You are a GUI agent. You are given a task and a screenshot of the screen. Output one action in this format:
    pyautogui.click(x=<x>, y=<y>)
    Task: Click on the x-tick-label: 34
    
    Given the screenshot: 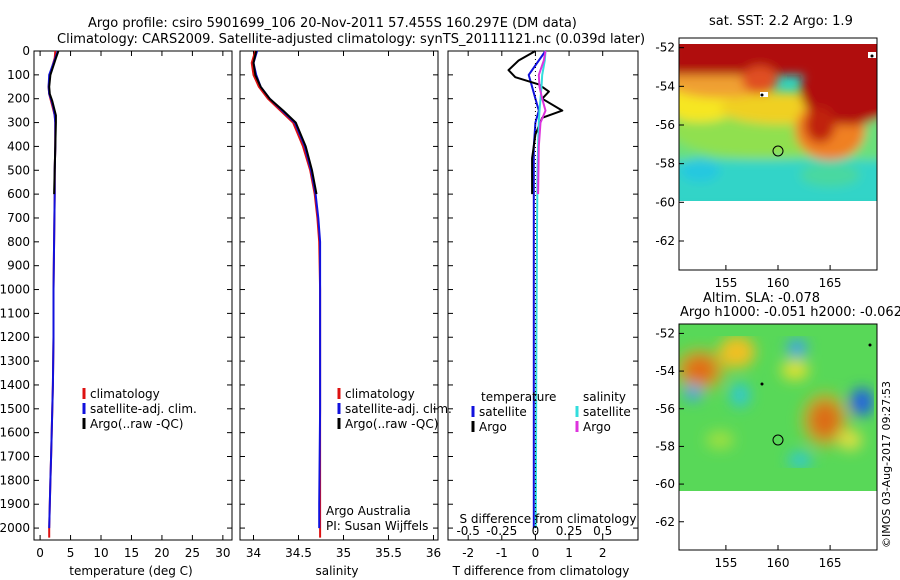 What is the action you would take?
    pyautogui.click(x=253, y=553)
    